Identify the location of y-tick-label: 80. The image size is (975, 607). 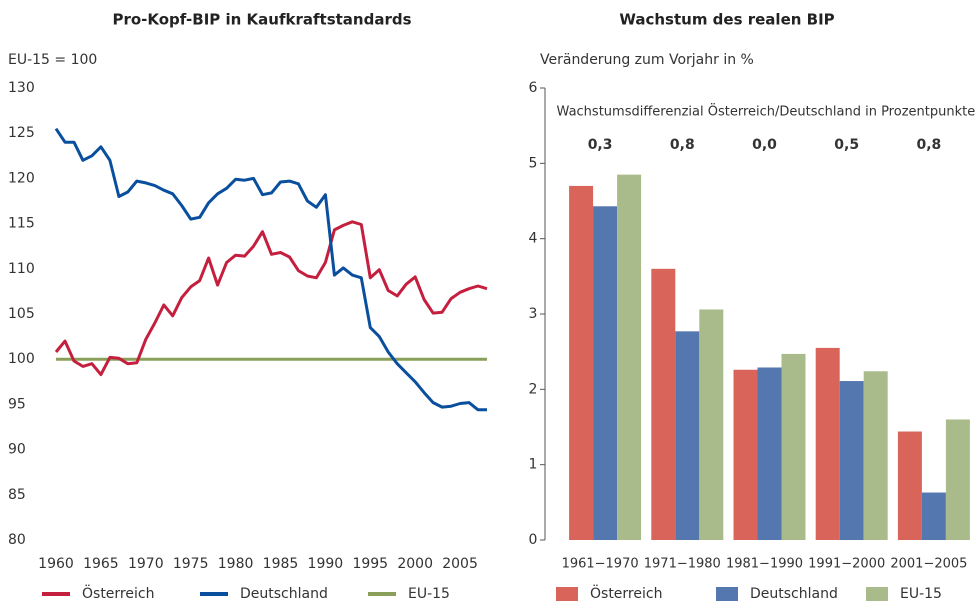
(17, 540).